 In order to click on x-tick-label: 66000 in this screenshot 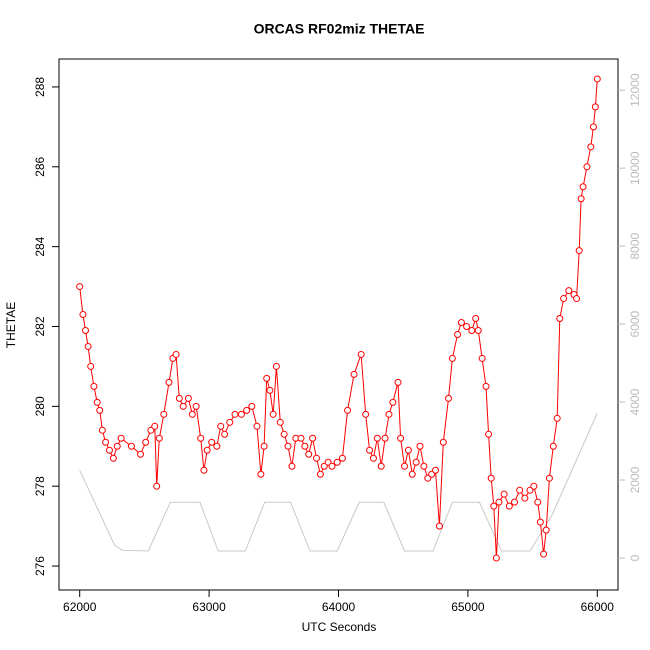, I will do `click(598, 607)`.